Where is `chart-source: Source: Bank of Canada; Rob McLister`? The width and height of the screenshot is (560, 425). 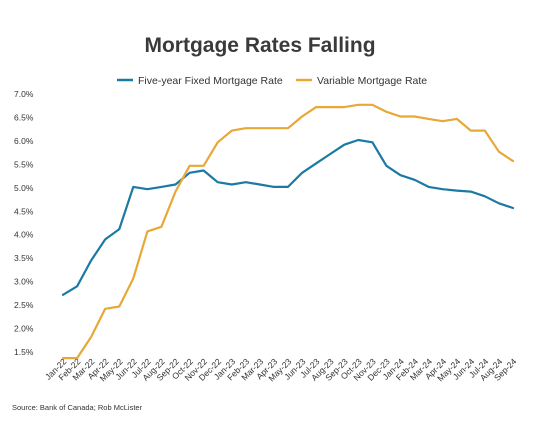 chart-source: Source: Bank of Canada; Rob McLister is located at coordinates (77, 407).